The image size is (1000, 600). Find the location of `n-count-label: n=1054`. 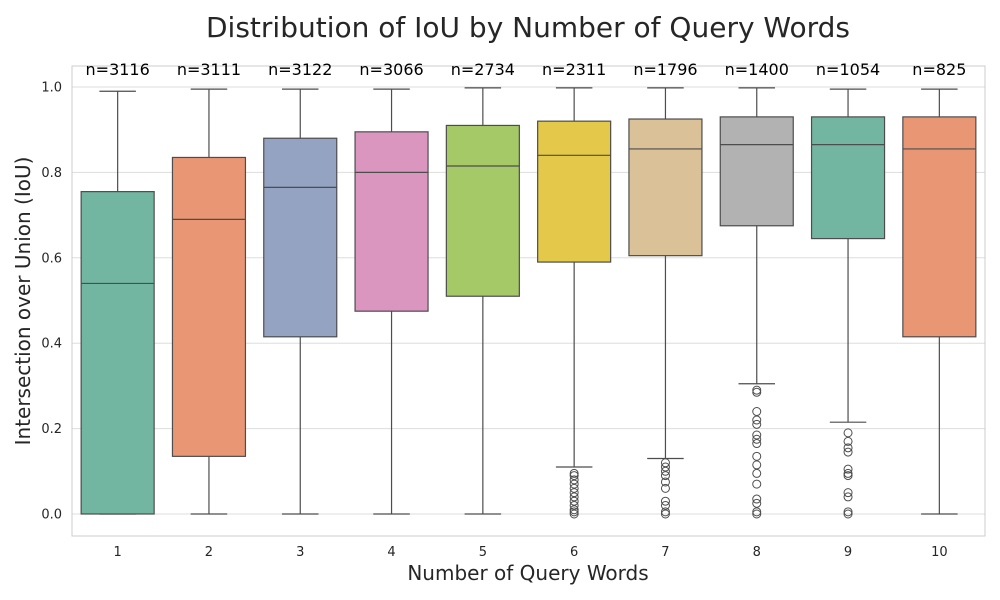

n-count-label: n=1054 is located at coordinates (848, 69).